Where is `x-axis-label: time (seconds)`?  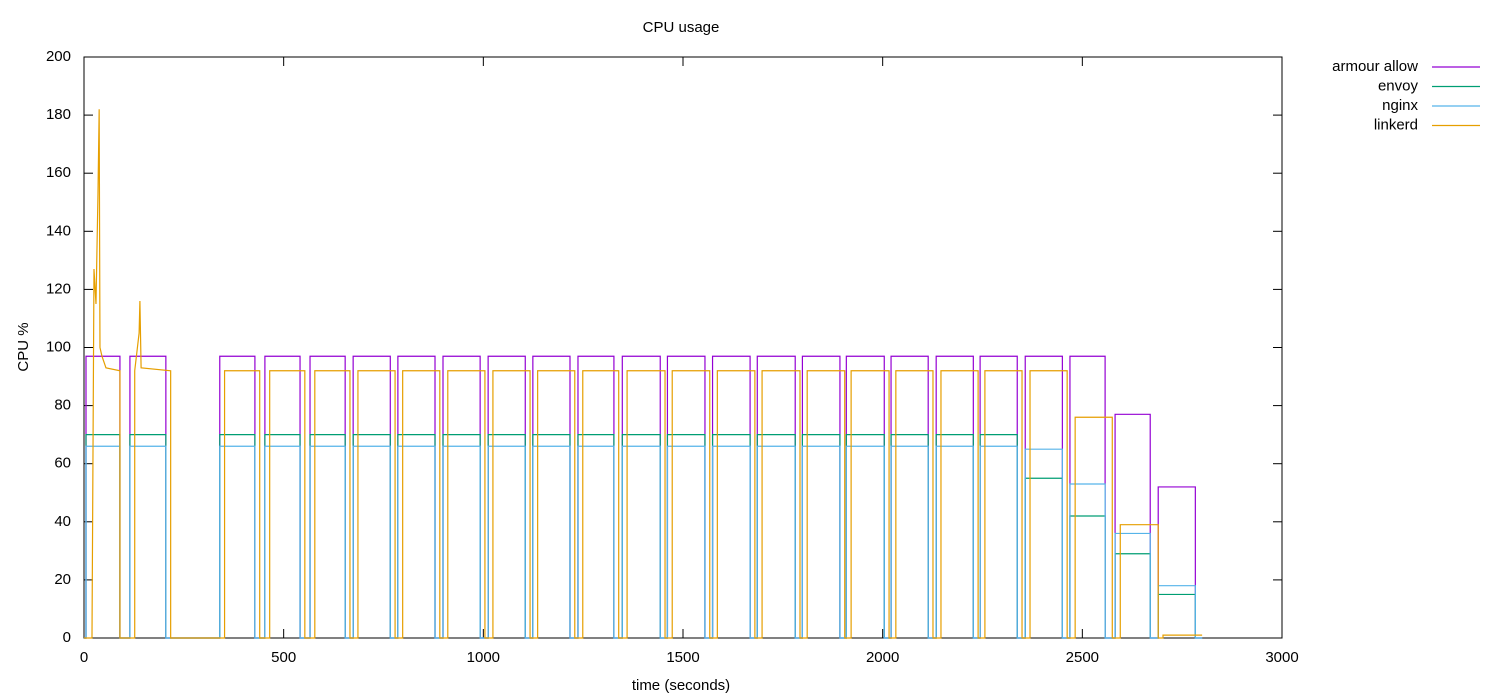 x-axis-label: time (seconds) is located at coordinates (681, 685).